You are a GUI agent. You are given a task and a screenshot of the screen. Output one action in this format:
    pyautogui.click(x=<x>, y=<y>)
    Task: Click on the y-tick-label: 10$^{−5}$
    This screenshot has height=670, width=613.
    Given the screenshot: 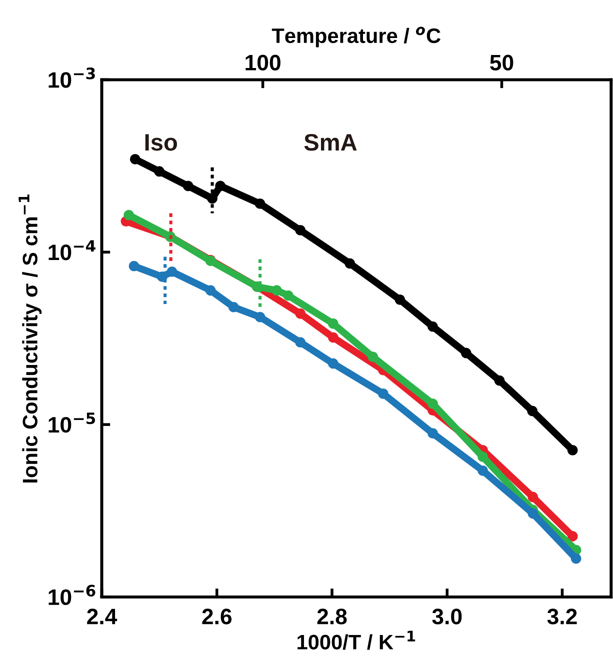 What is the action you would take?
    pyautogui.click(x=72, y=422)
    